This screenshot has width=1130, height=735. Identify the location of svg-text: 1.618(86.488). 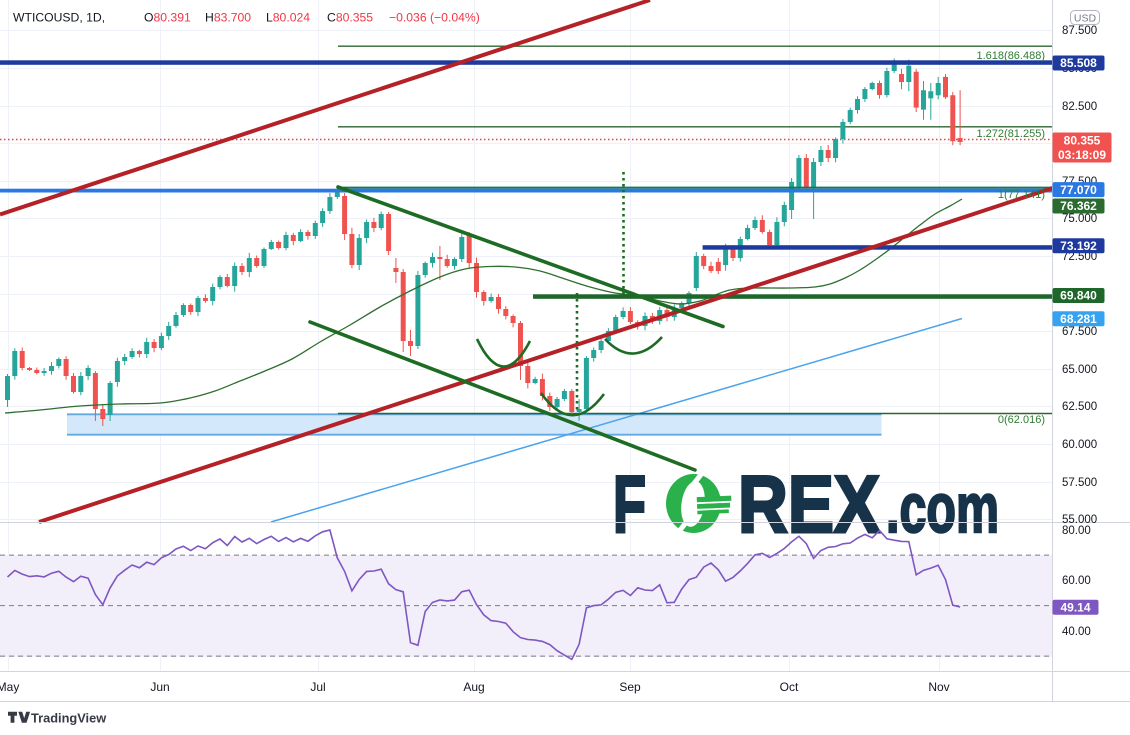
(1011, 56).